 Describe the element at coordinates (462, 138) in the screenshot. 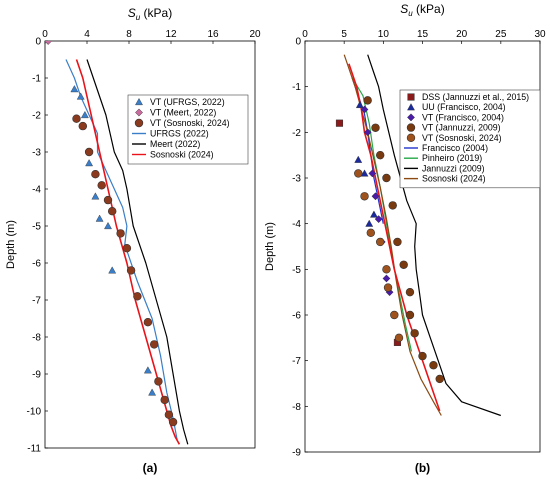

I see `legend-label: VT (Sosnoski, 2024)` at that location.